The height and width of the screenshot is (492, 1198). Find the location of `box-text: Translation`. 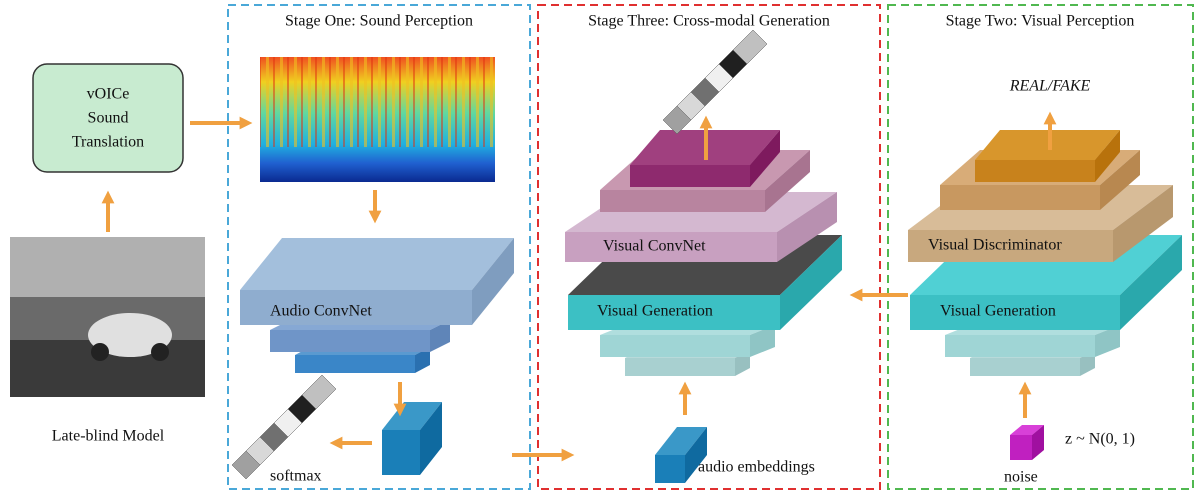

box-text: Translation is located at coordinates (108, 142).